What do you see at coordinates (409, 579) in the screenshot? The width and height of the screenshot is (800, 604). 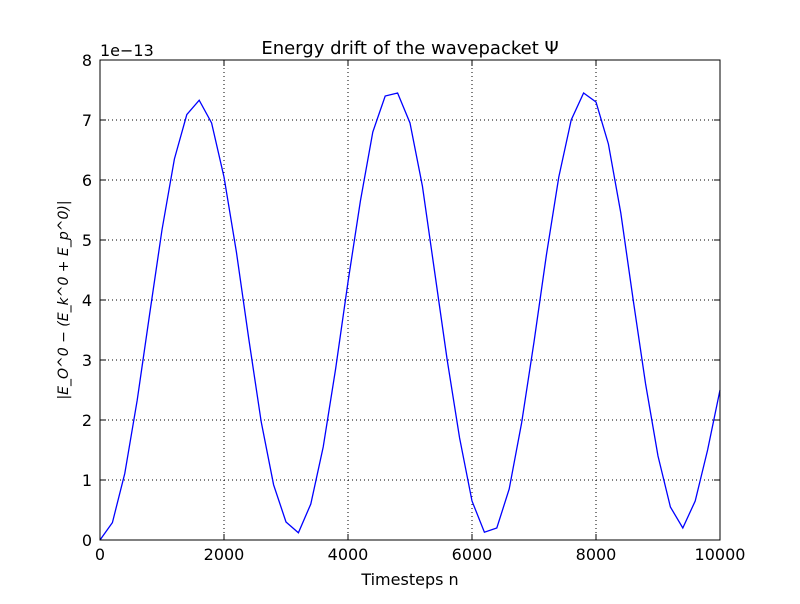 I see `x-axis-label: Timesteps n` at bounding box center [409, 579].